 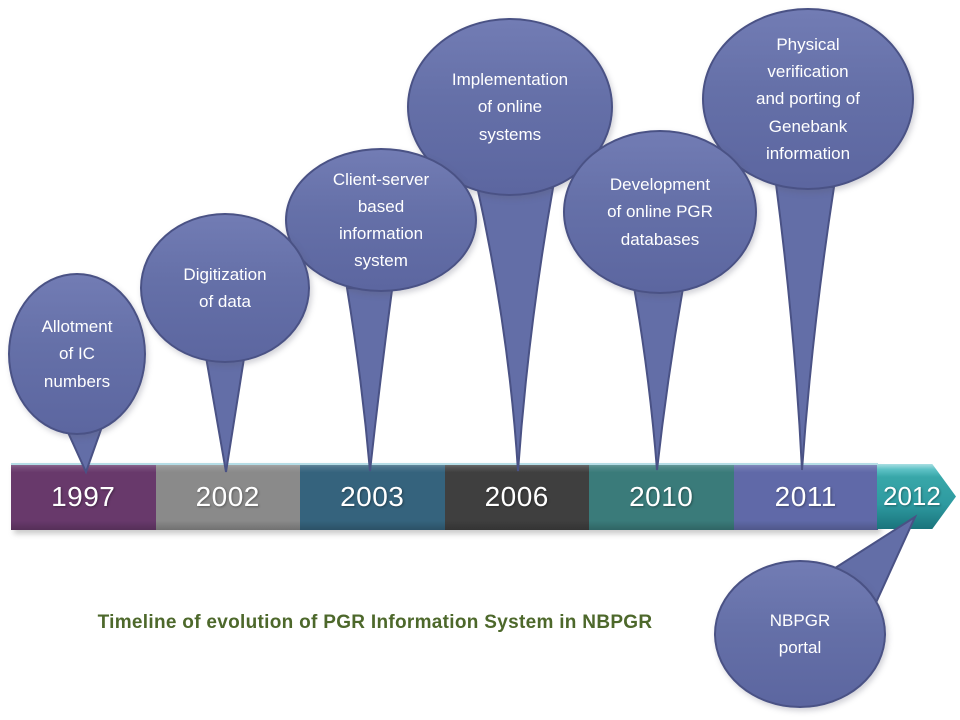 I want to click on balloon-client-server: Client-server based information system, so click(x=381, y=220).